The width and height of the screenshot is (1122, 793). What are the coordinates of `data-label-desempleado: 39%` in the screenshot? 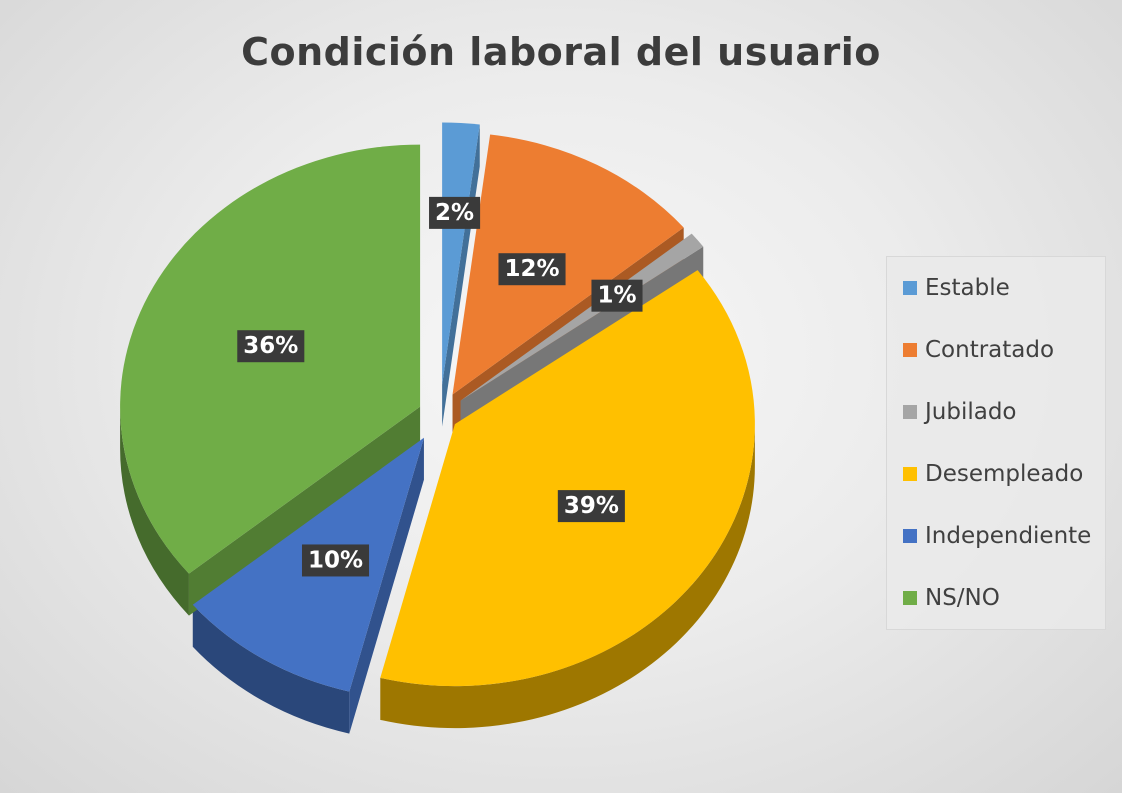 It's located at (591, 506).